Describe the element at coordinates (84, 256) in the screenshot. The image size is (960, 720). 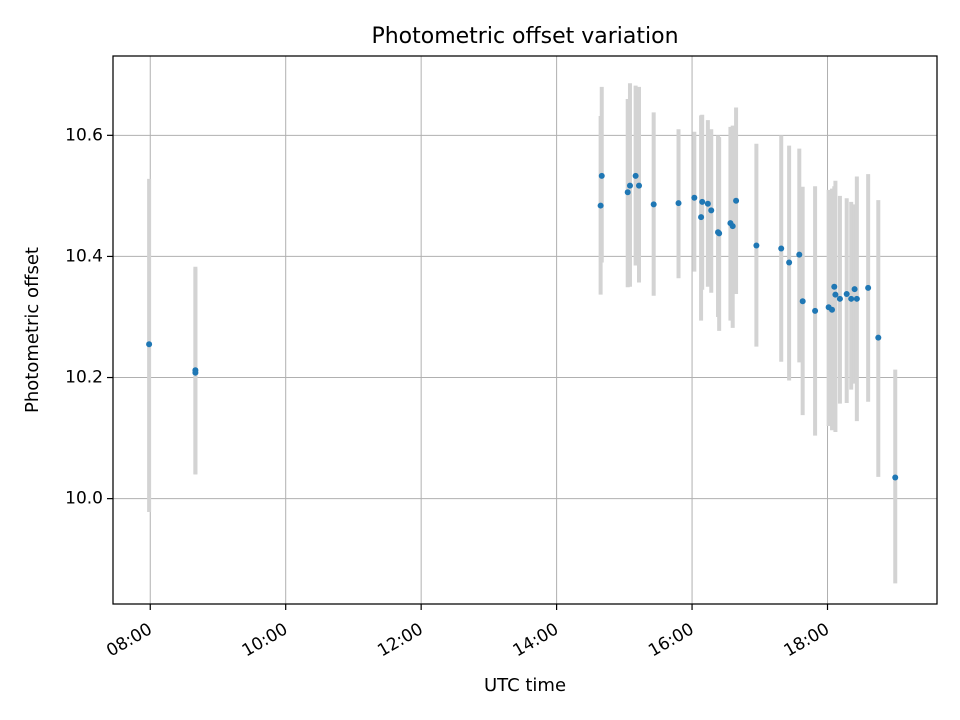
I see `y-tick-label: 10.4` at that location.